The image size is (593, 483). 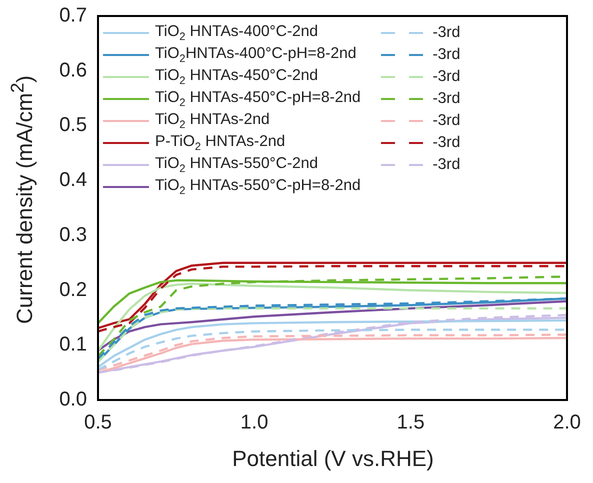 What do you see at coordinates (73, 70) in the screenshot?
I see `y-tick-label: 0.6` at bounding box center [73, 70].